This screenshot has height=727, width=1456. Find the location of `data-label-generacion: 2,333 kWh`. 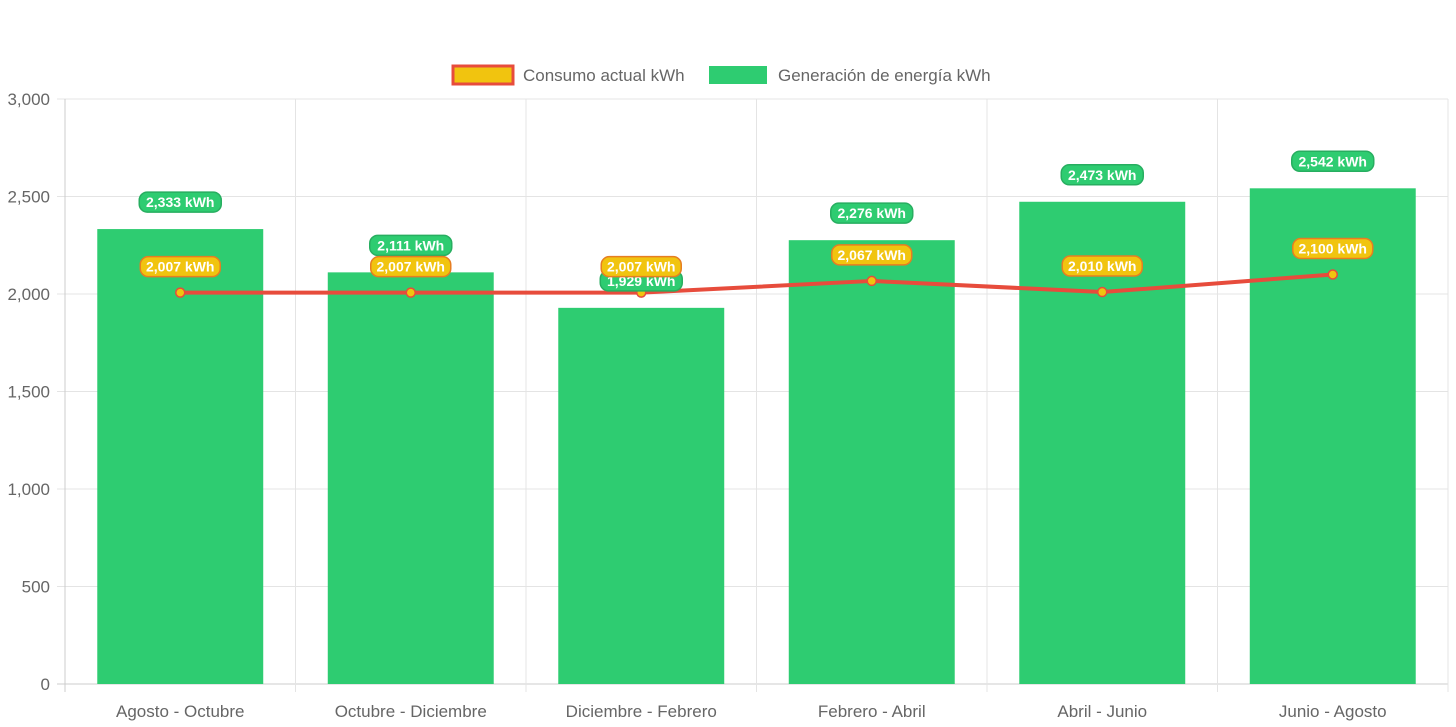

data-label-generacion: 2,333 kWh is located at coordinates (180, 202).